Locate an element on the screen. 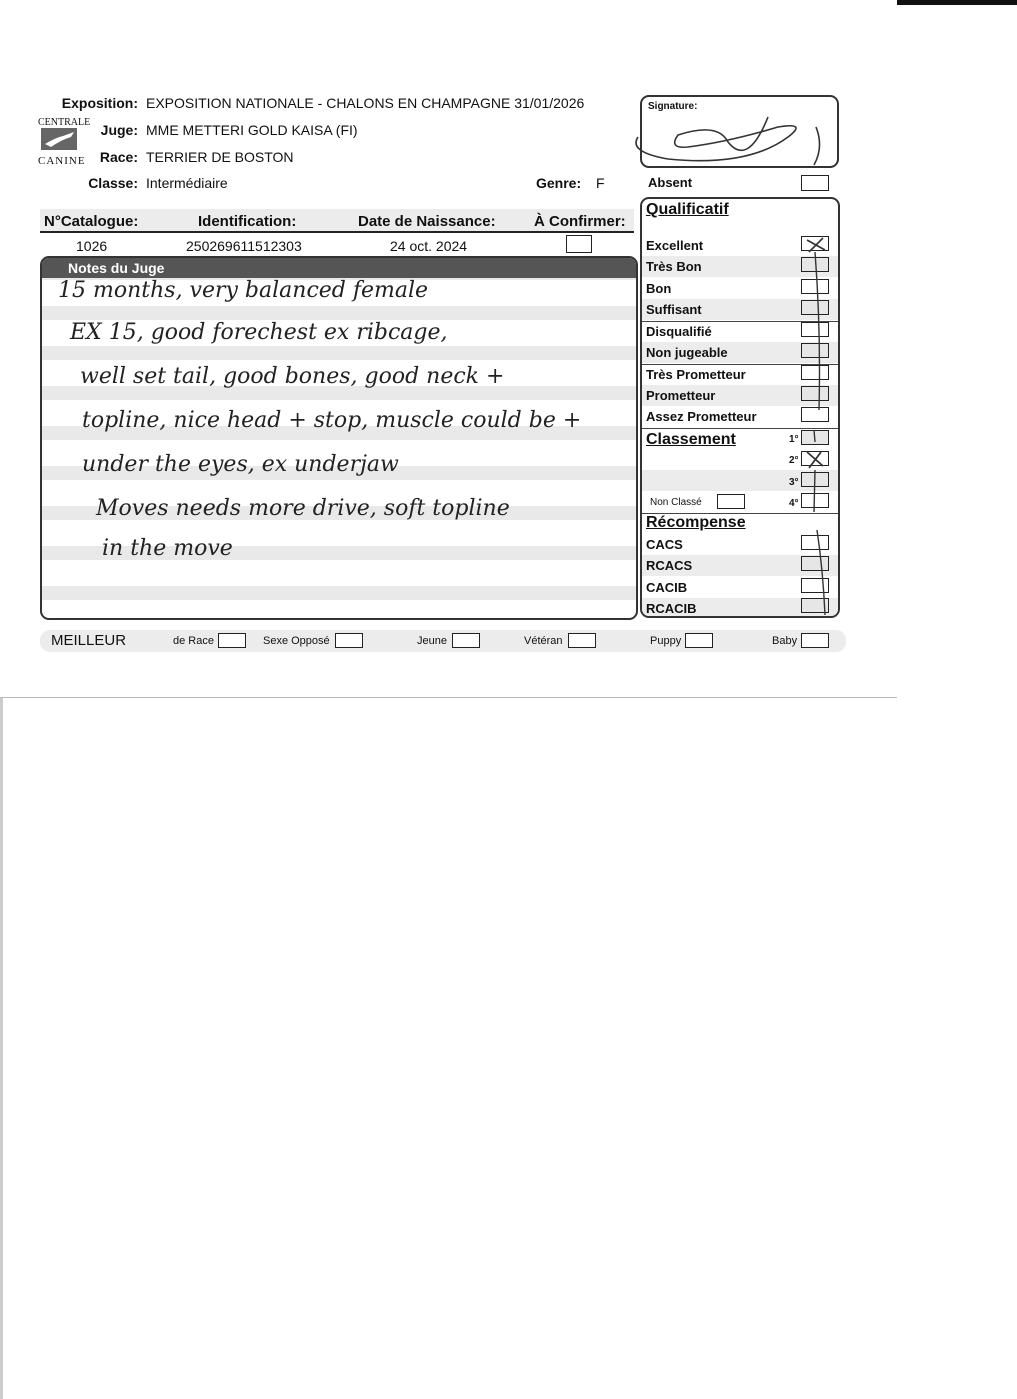 The width and height of the screenshot is (1017, 1399). logo-centrale-canine: CENTRALE CANINE is located at coordinates (66, 143).